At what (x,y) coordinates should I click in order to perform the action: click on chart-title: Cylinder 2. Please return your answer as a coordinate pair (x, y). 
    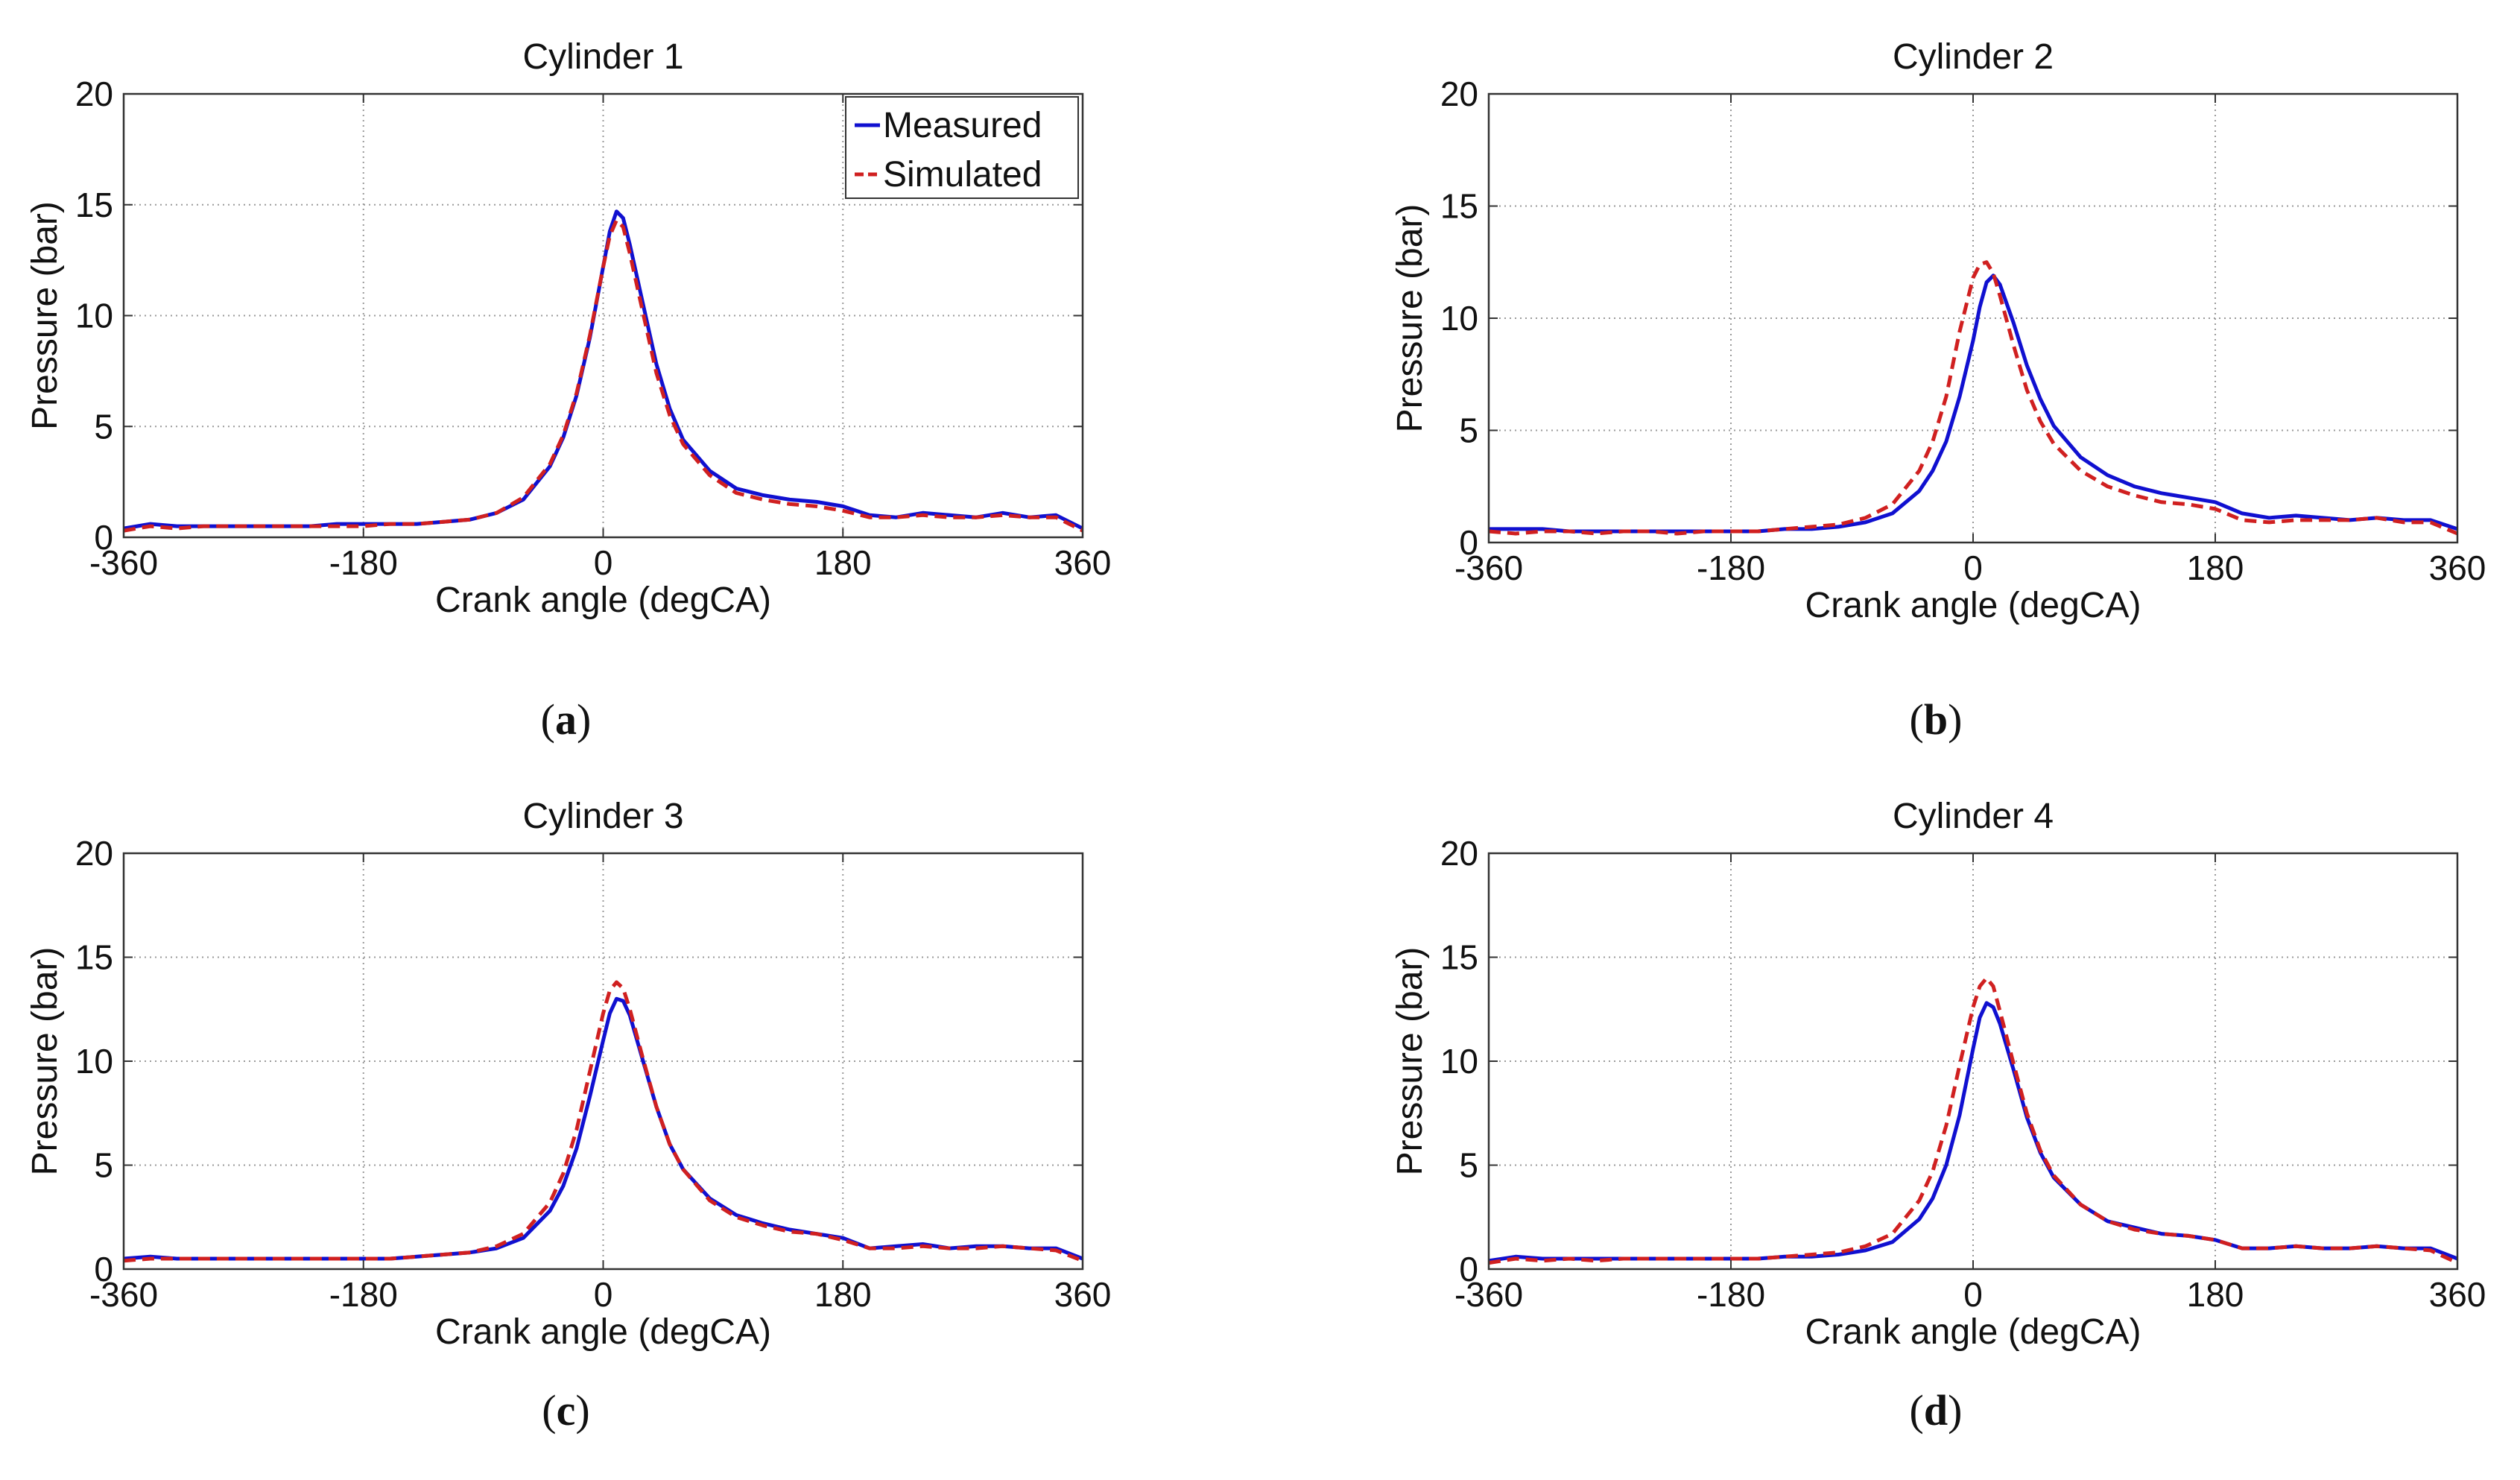
    Looking at the image, I should click on (1973, 57).